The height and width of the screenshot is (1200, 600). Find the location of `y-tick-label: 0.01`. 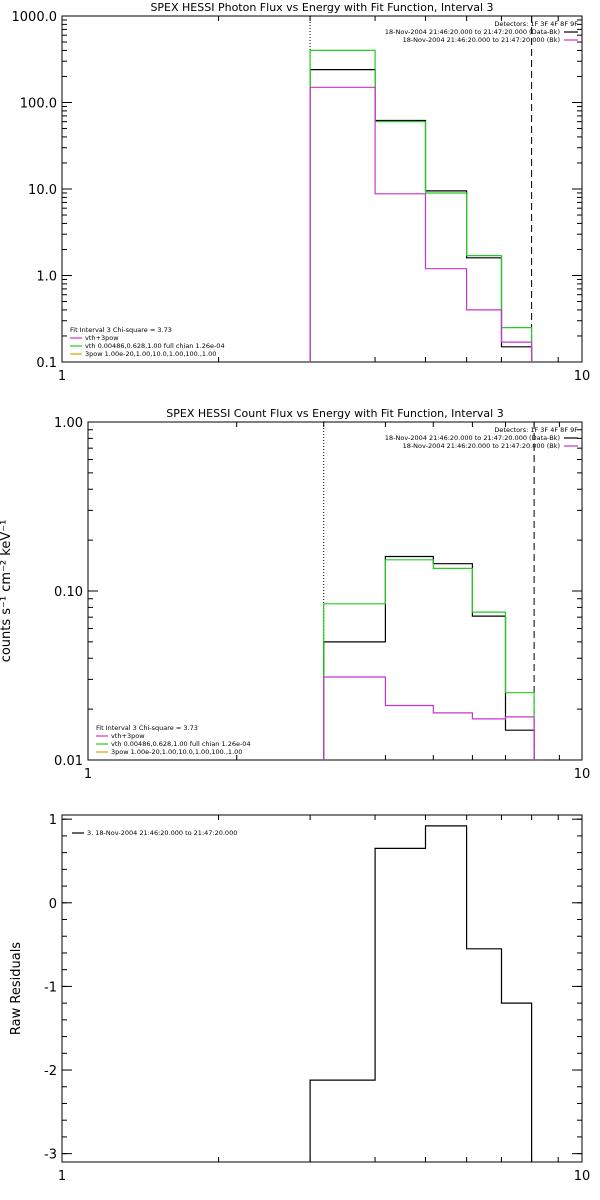

y-tick-label: 0.01 is located at coordinates (68, 761).